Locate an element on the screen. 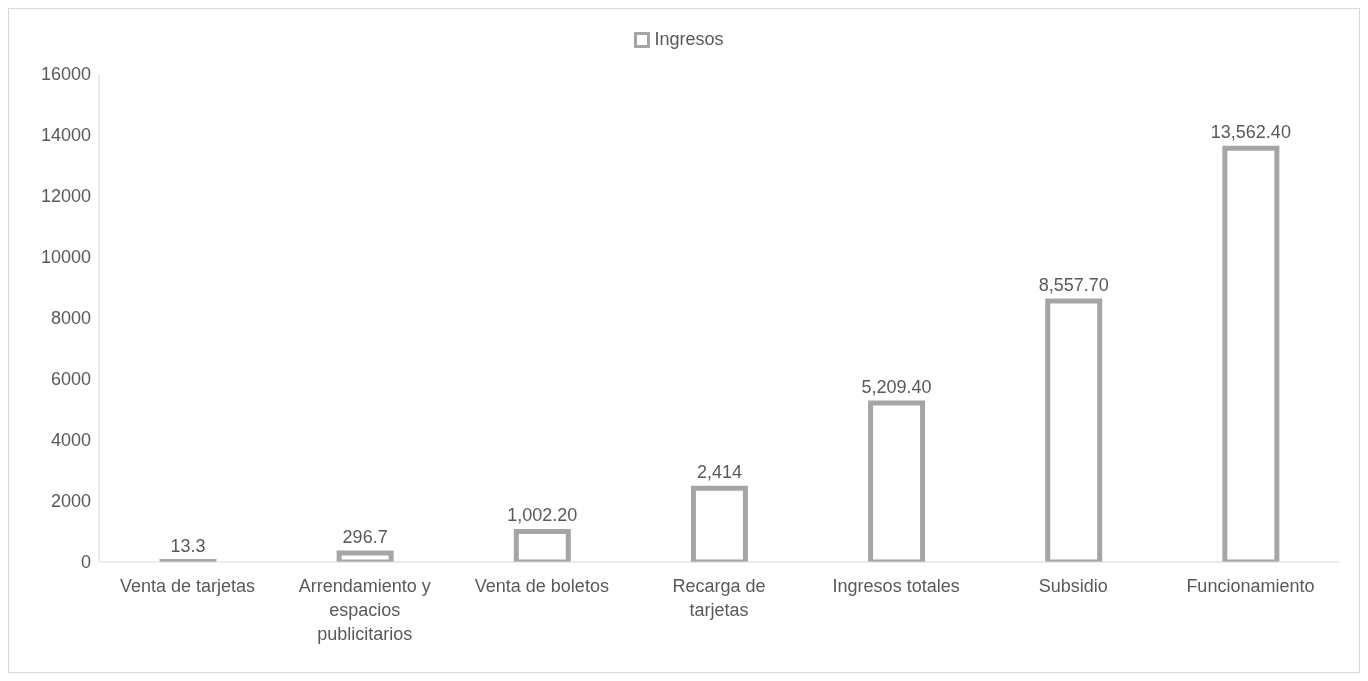 Image resolution: width=1368 pixels, height=681 pixels. y-tick-label: 8000 is located at coordinates (70, 318).